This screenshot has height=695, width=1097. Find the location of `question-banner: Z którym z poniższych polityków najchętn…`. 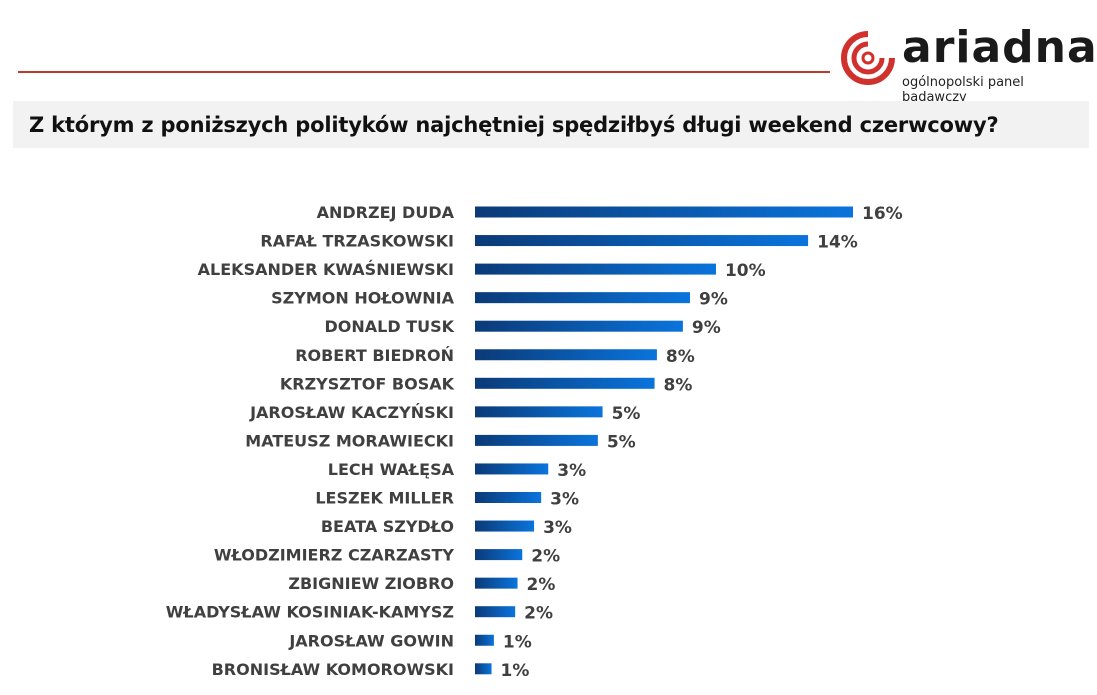

question-banner: Z którym z poniższych polityków najchętn… is located at coordinates (551, 124).